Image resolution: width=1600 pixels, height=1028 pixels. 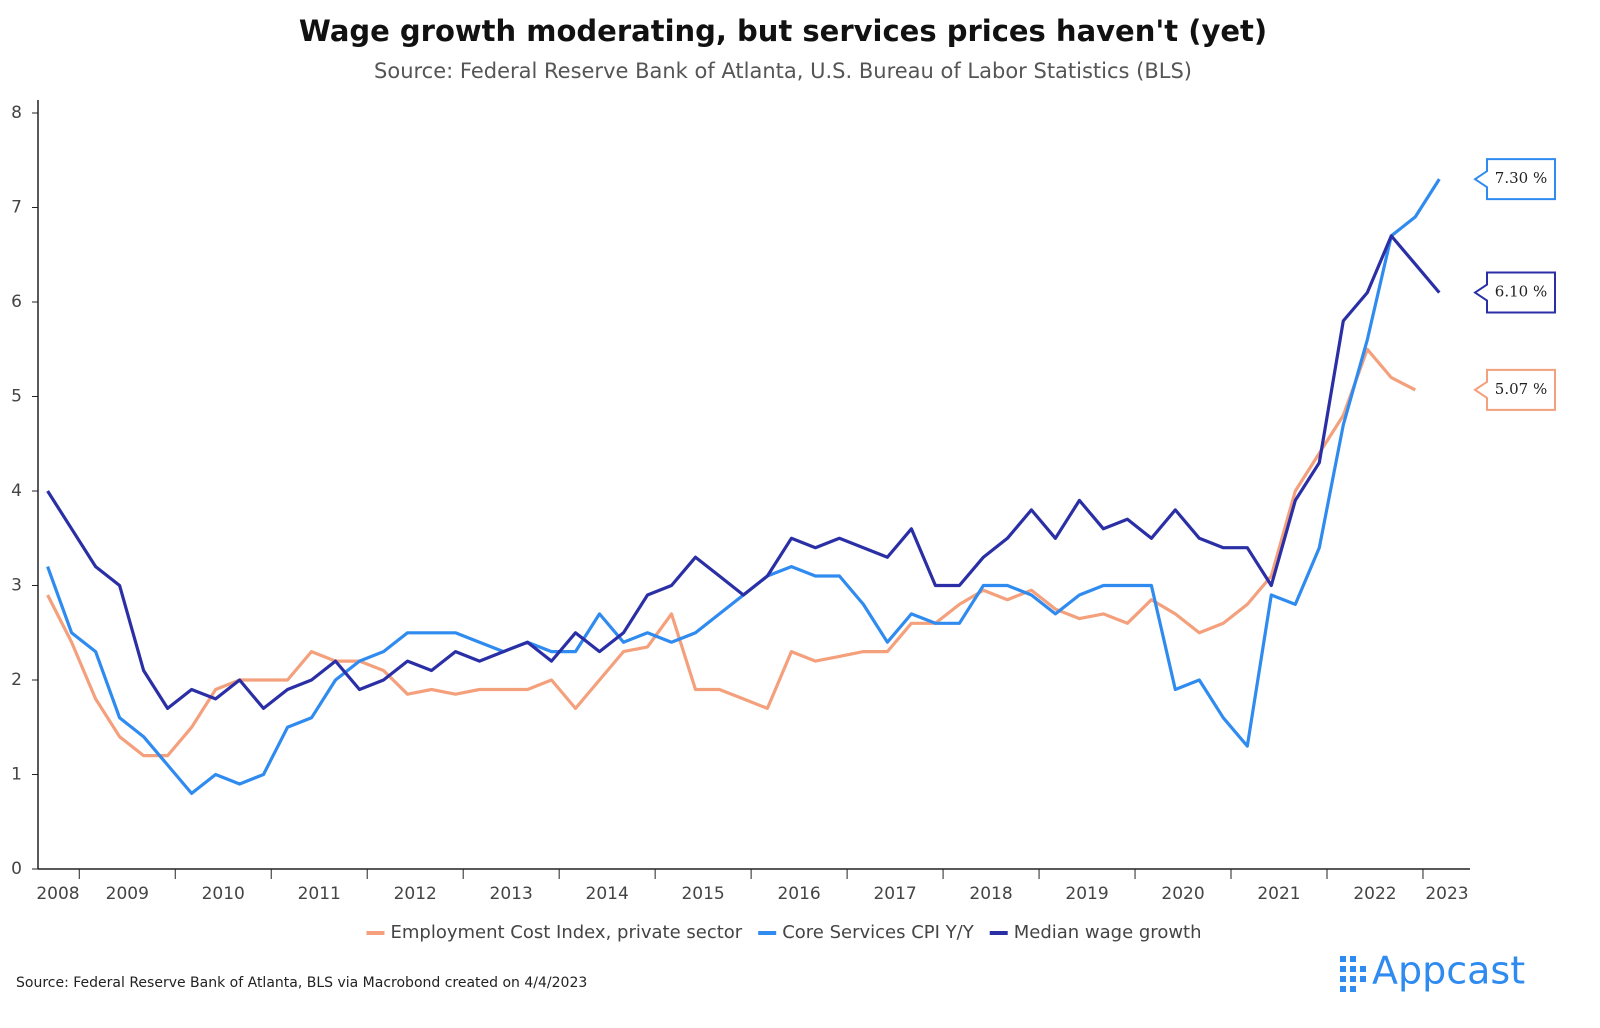 I want to click on legend-label: Employment Cost Index, private sector, so click(x=566, y=932).